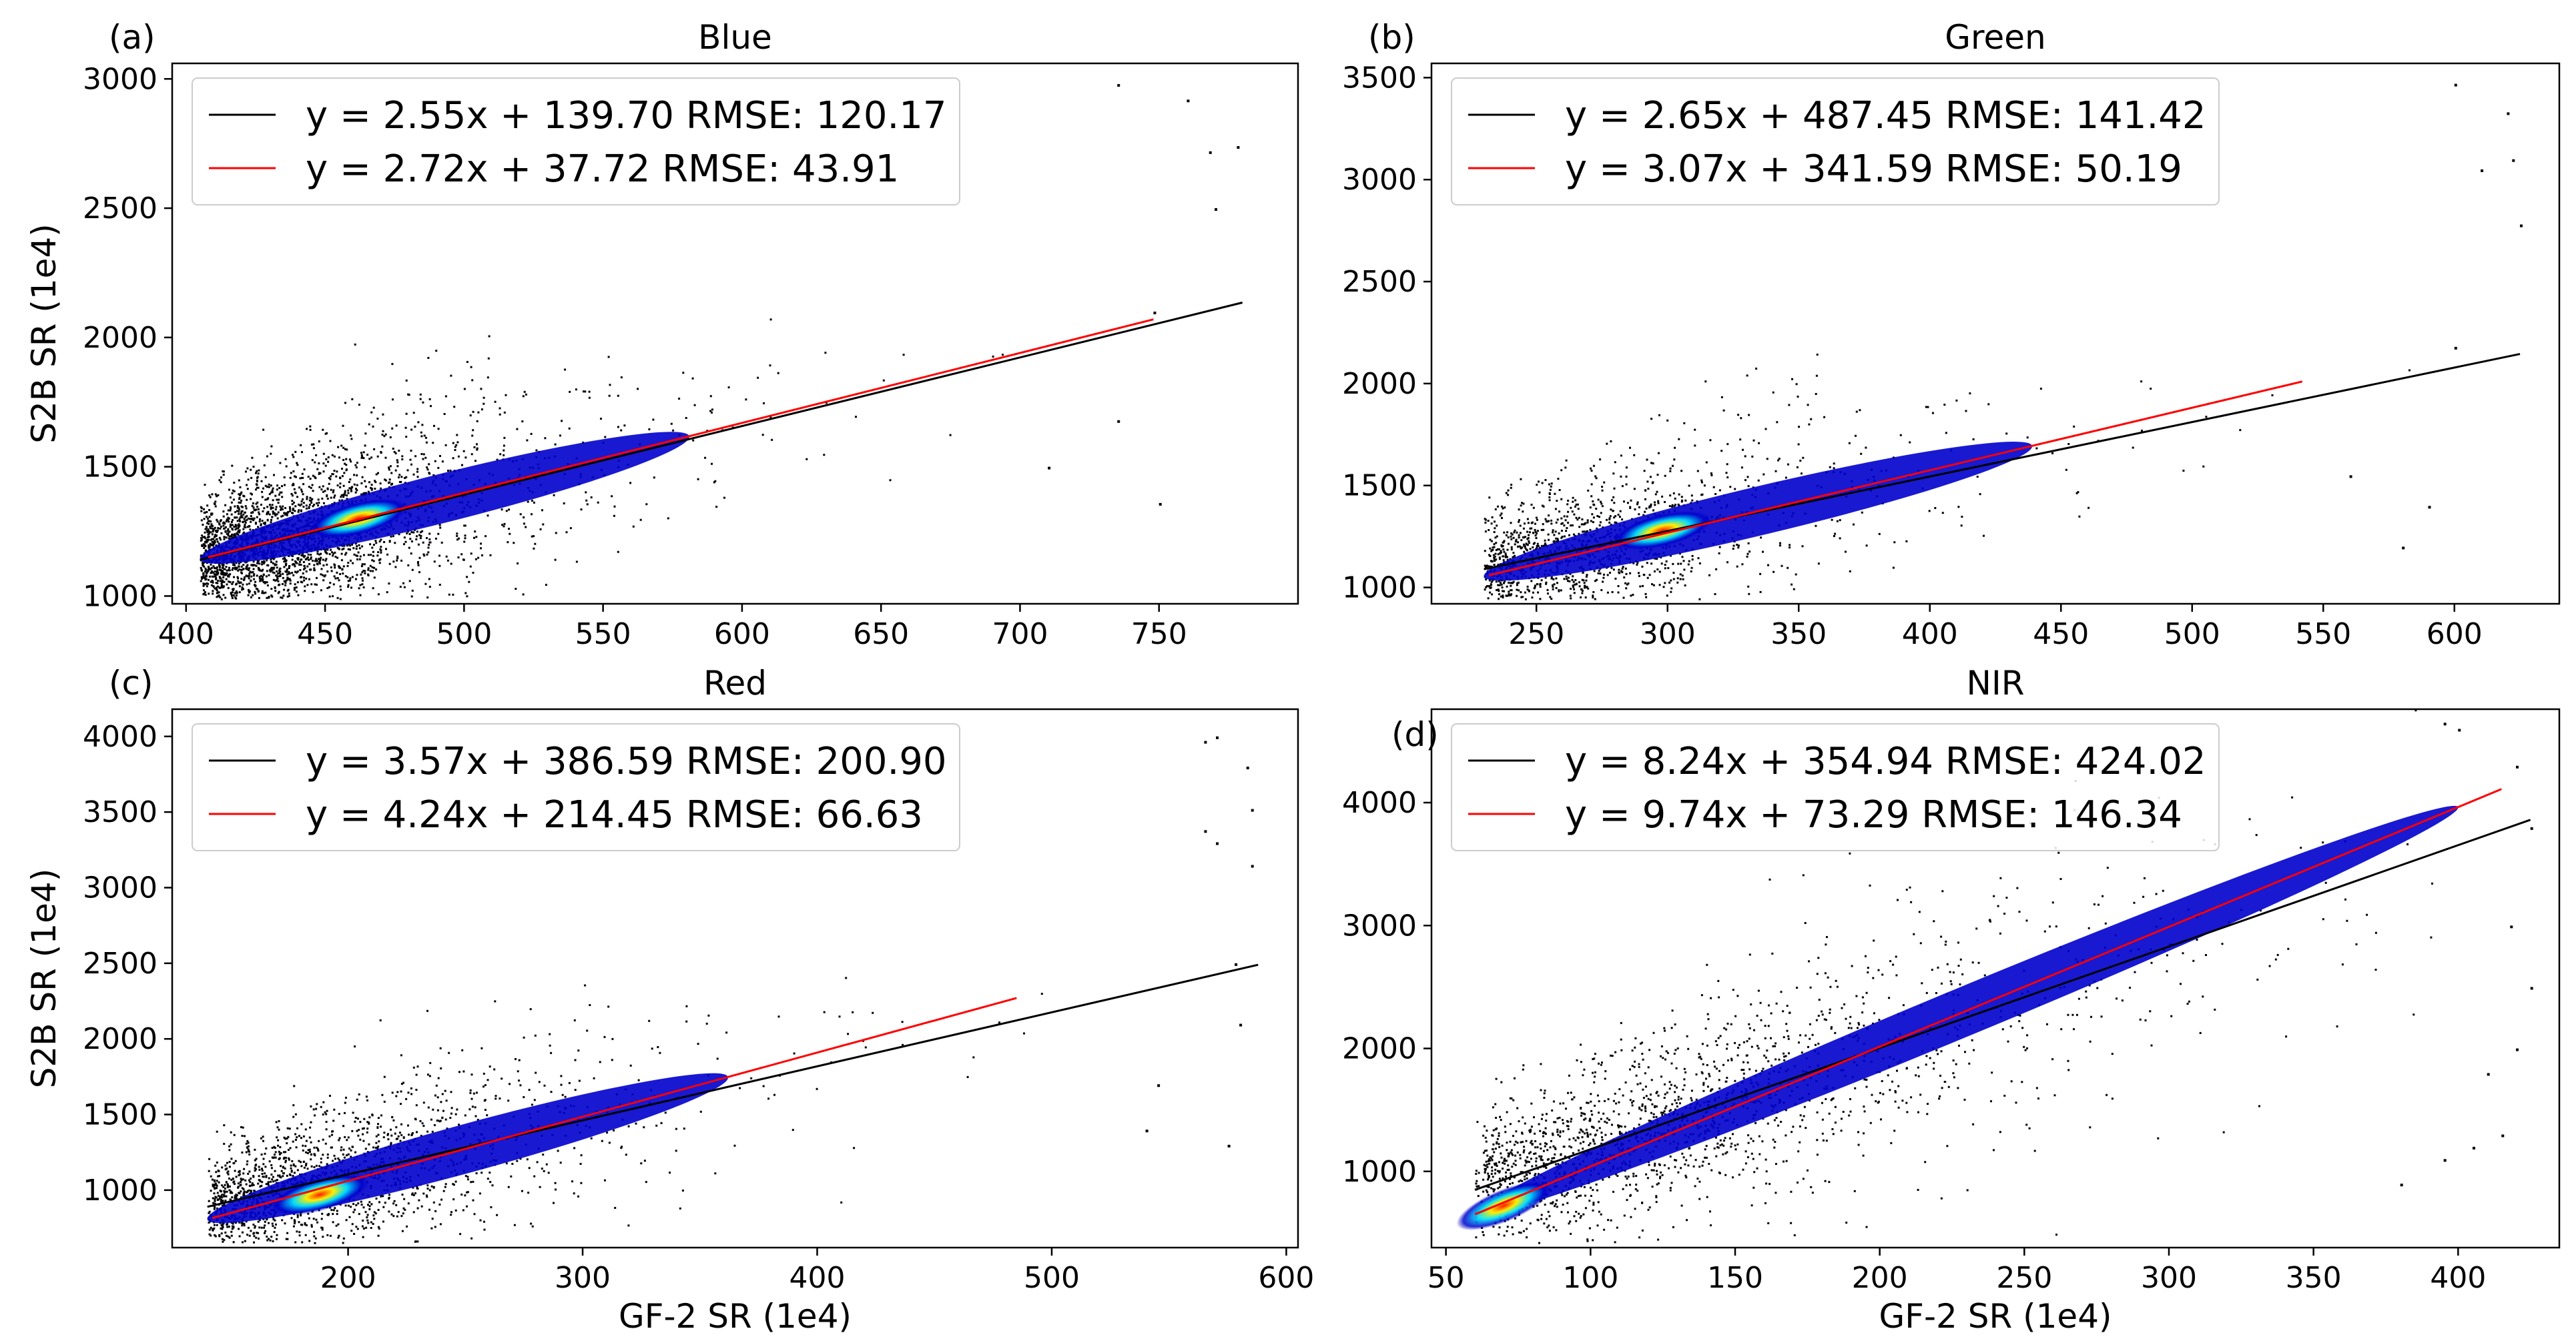 Image resolution: width=2576 pixels, height=1339 pixels. I want to click on panel-3-ylabel: S2B SR (1e4), so click(44, 979).